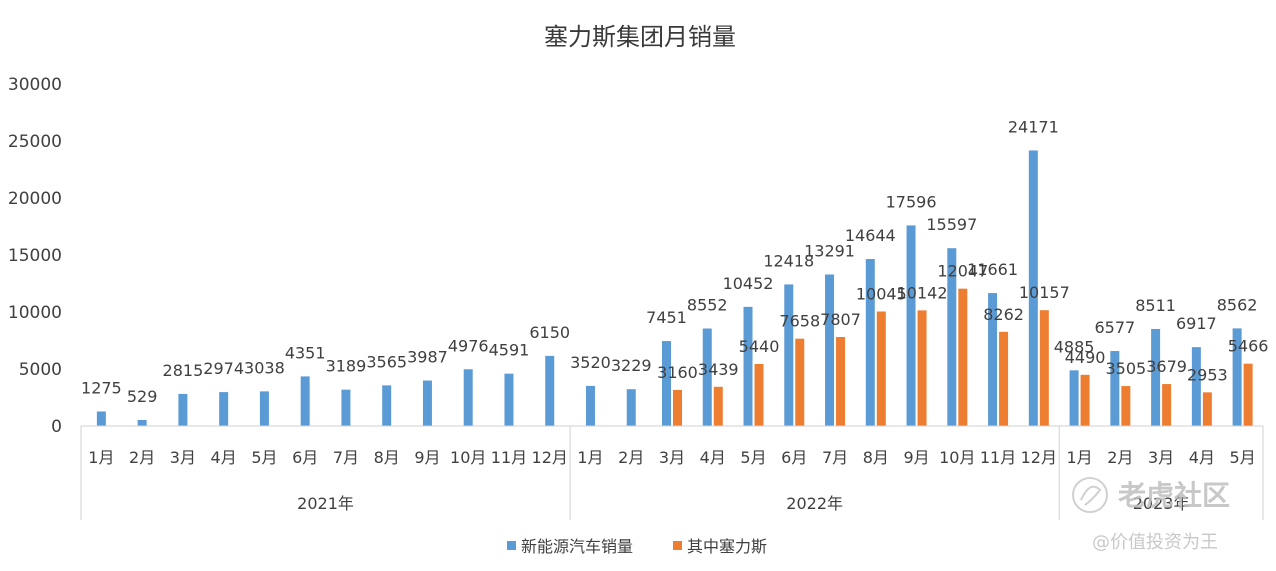 The width and height of the screenshot is (1276, 571). Describe the element at coordinates (142, 396) in the screenshot. I see `data-label-series-1: 529` at that location.